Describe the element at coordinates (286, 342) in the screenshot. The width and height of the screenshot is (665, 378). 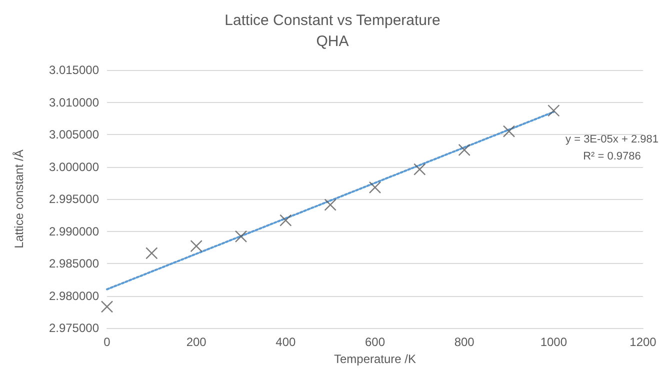
I see `x-tick-label: 400` at that location.